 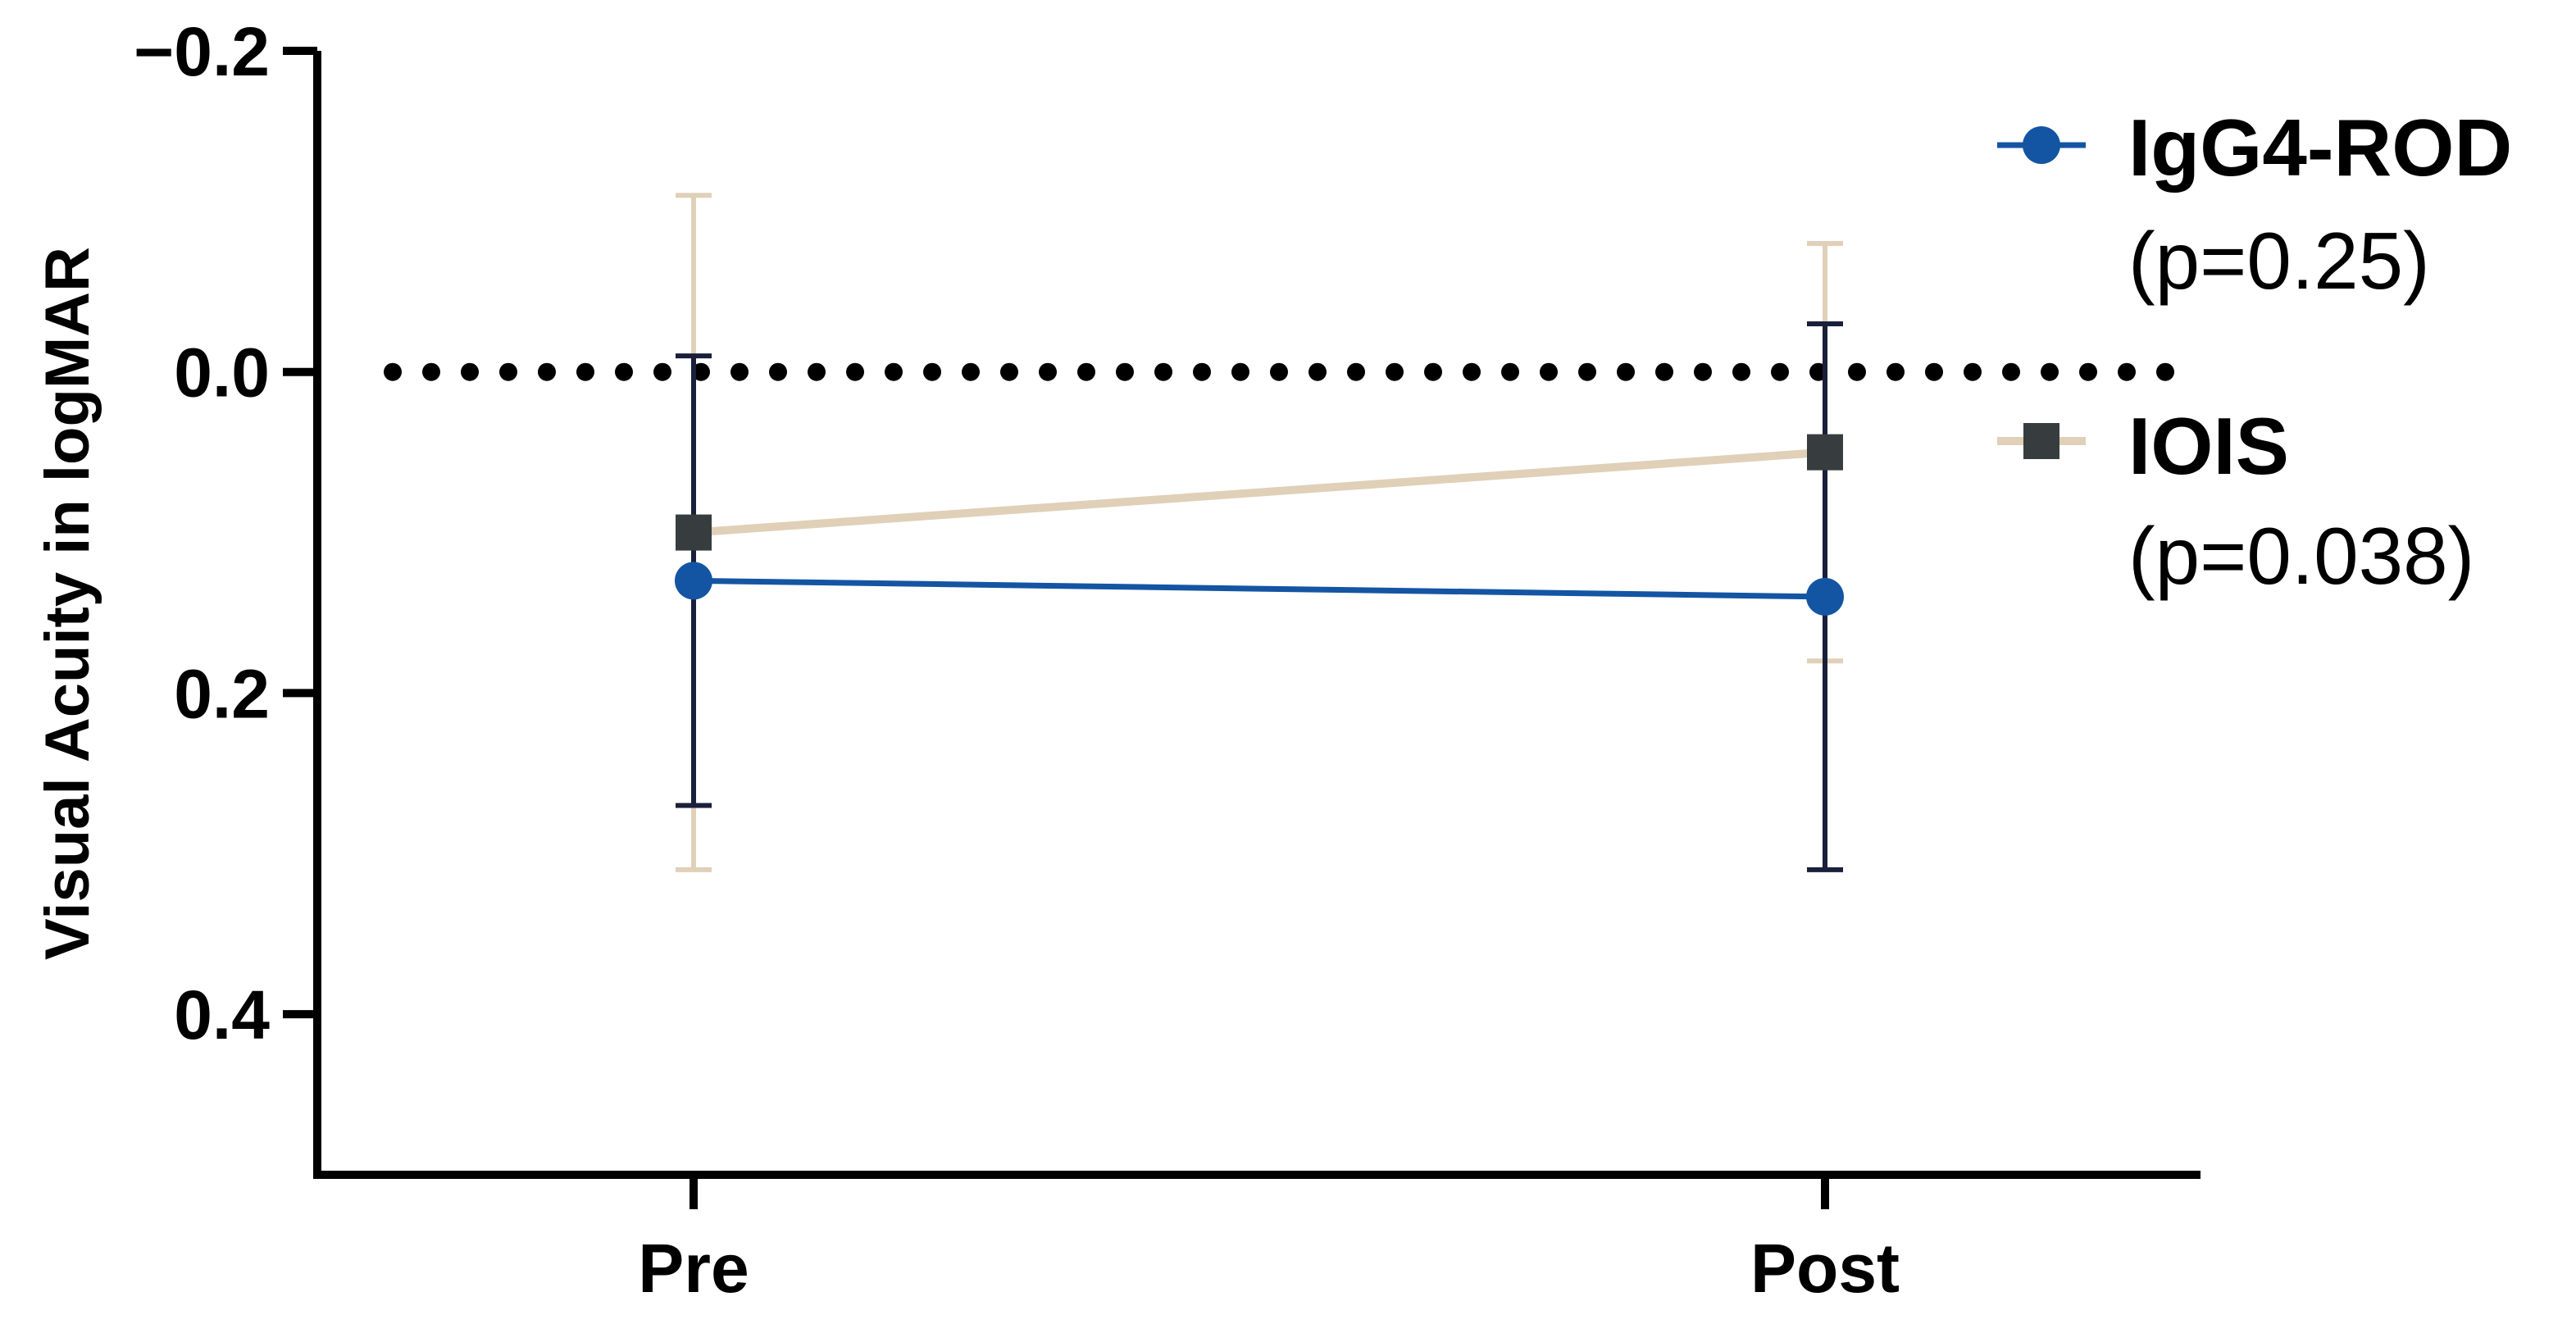 I want to click on legend-marker-iois, so click(x=2041, y=441).